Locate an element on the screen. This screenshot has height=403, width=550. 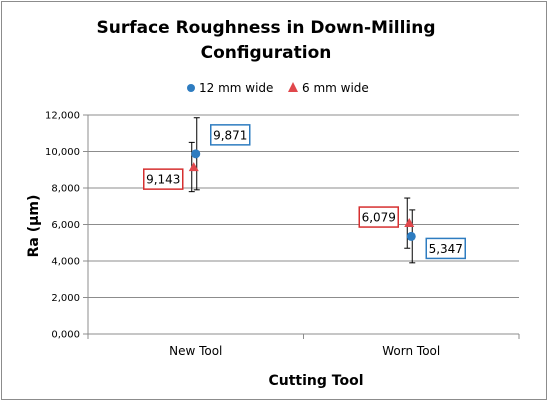
data-label: 9,143 is located at coordinates (163, 180).